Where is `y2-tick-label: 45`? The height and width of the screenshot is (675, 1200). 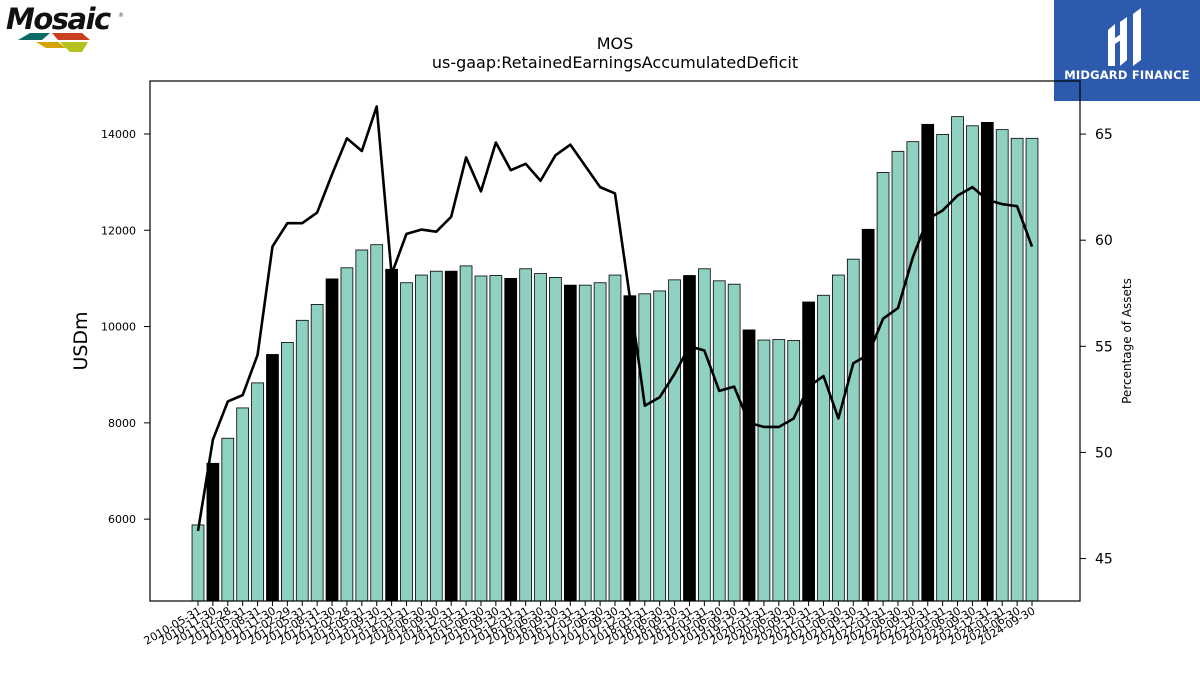
y2-tick-label: 45 is located at coordinates (1104, 560).